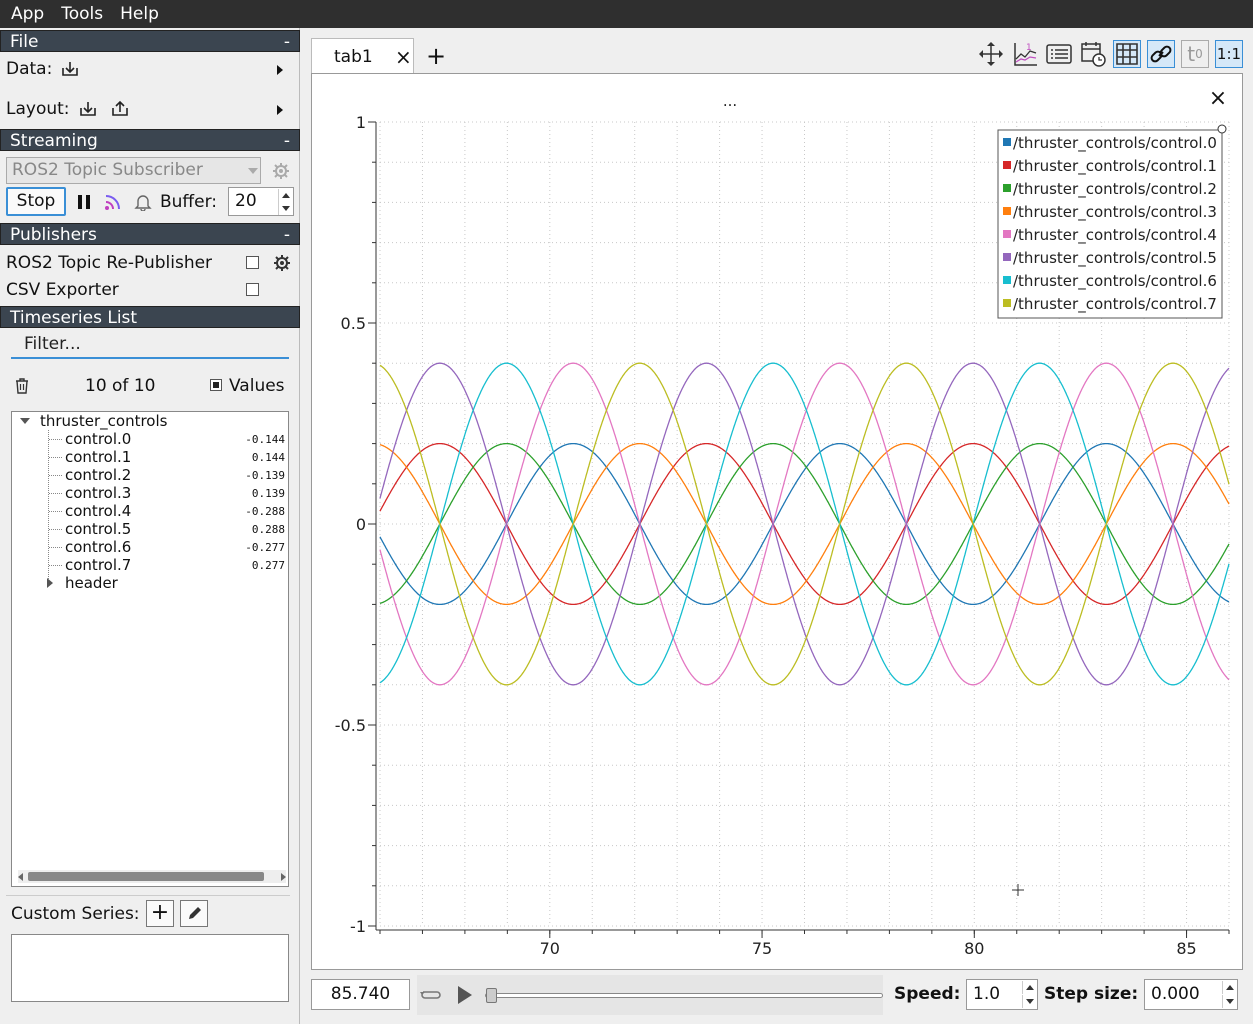 This screenshot has height=1024, width=1253. What do you see at coordinates (150, 457) in the screenshot?
I see `tree-item-control-1: control.1 0.144` at bounding box center [150, 457].